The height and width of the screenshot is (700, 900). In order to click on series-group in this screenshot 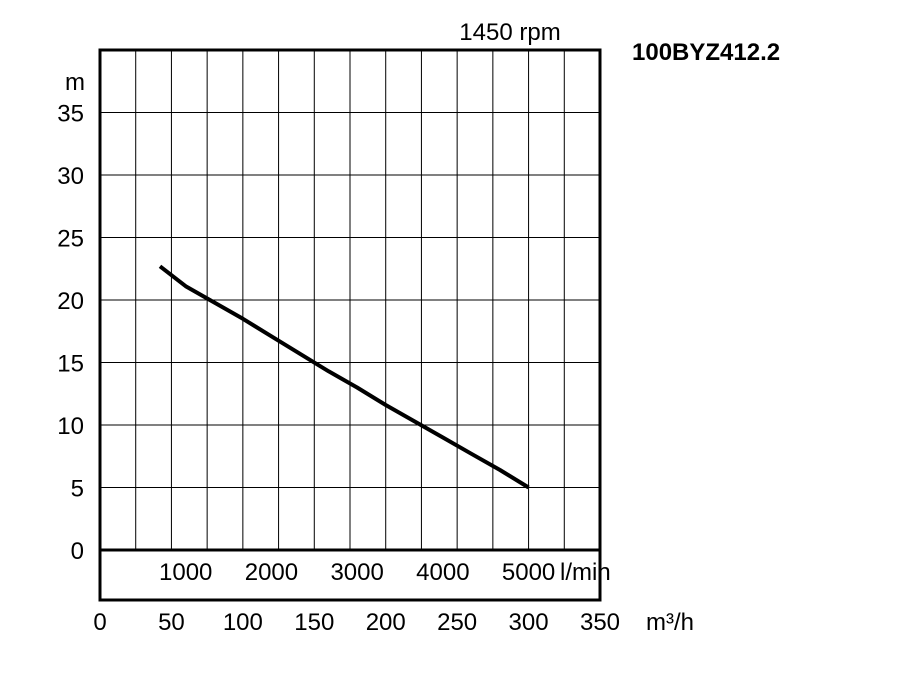, I will do `click(344, 377)`.